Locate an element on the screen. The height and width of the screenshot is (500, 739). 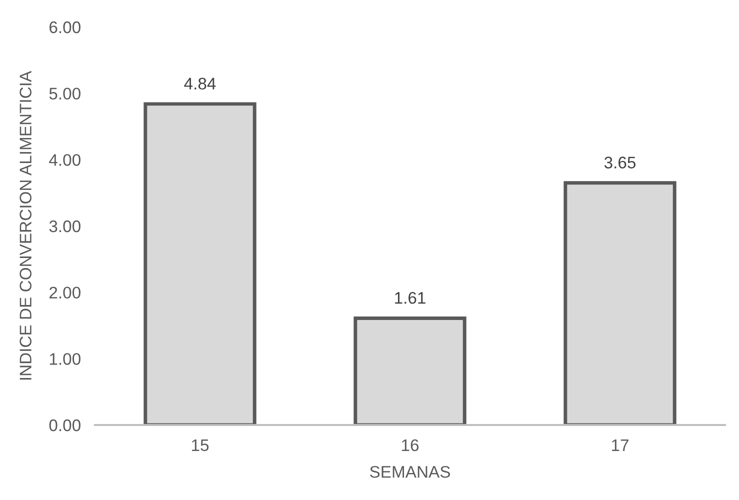
y-tick-label: 1.00 is located at coordinates (65, 359).